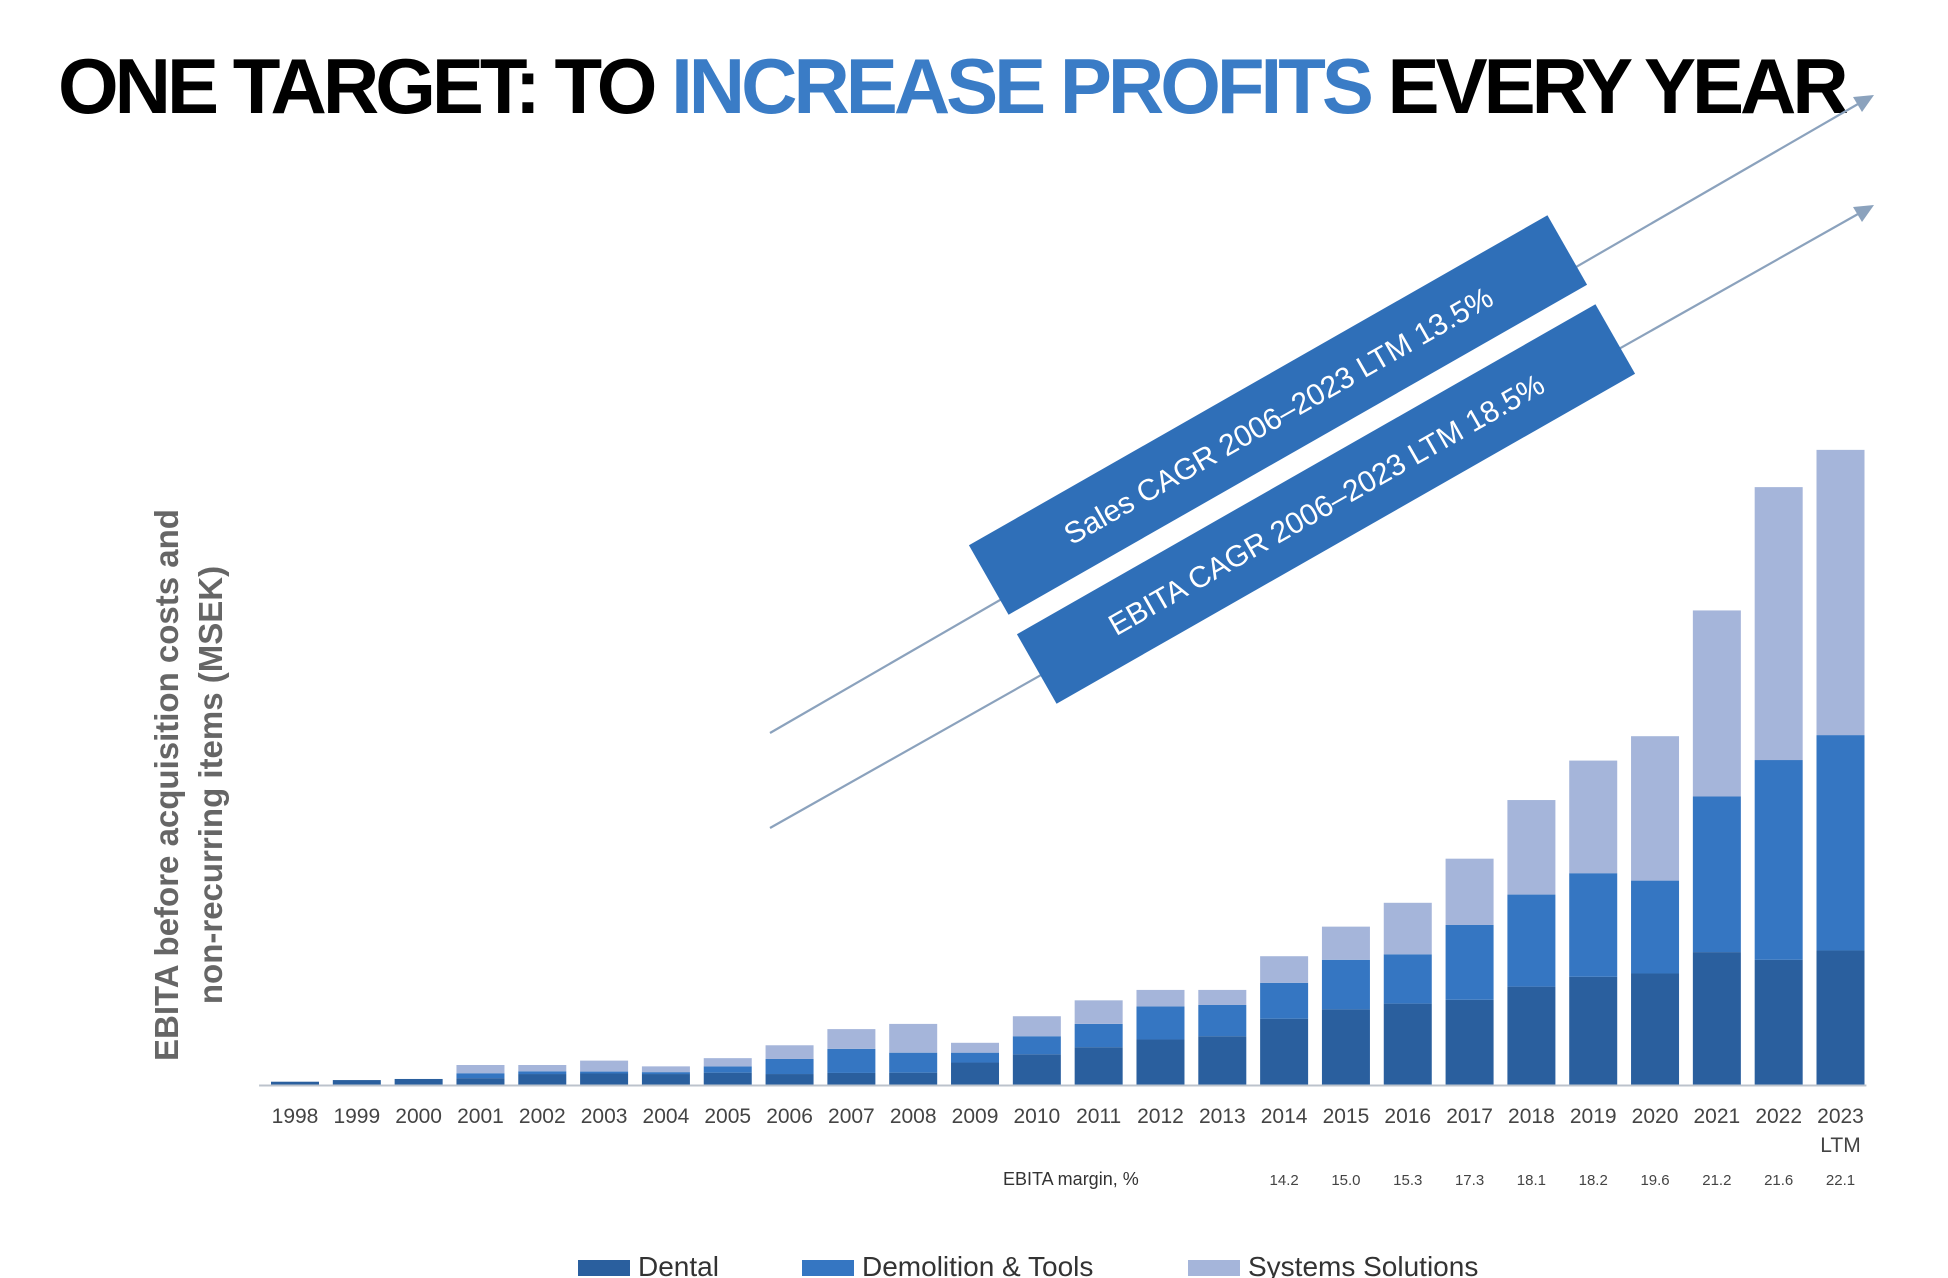 The width and height of the screenshot is (1948, 1278). What do you see at coordinates (1863, 213) in the screenshot?
I see `ebita-cagr-arrowhead` at bounding box center [1863, 213].